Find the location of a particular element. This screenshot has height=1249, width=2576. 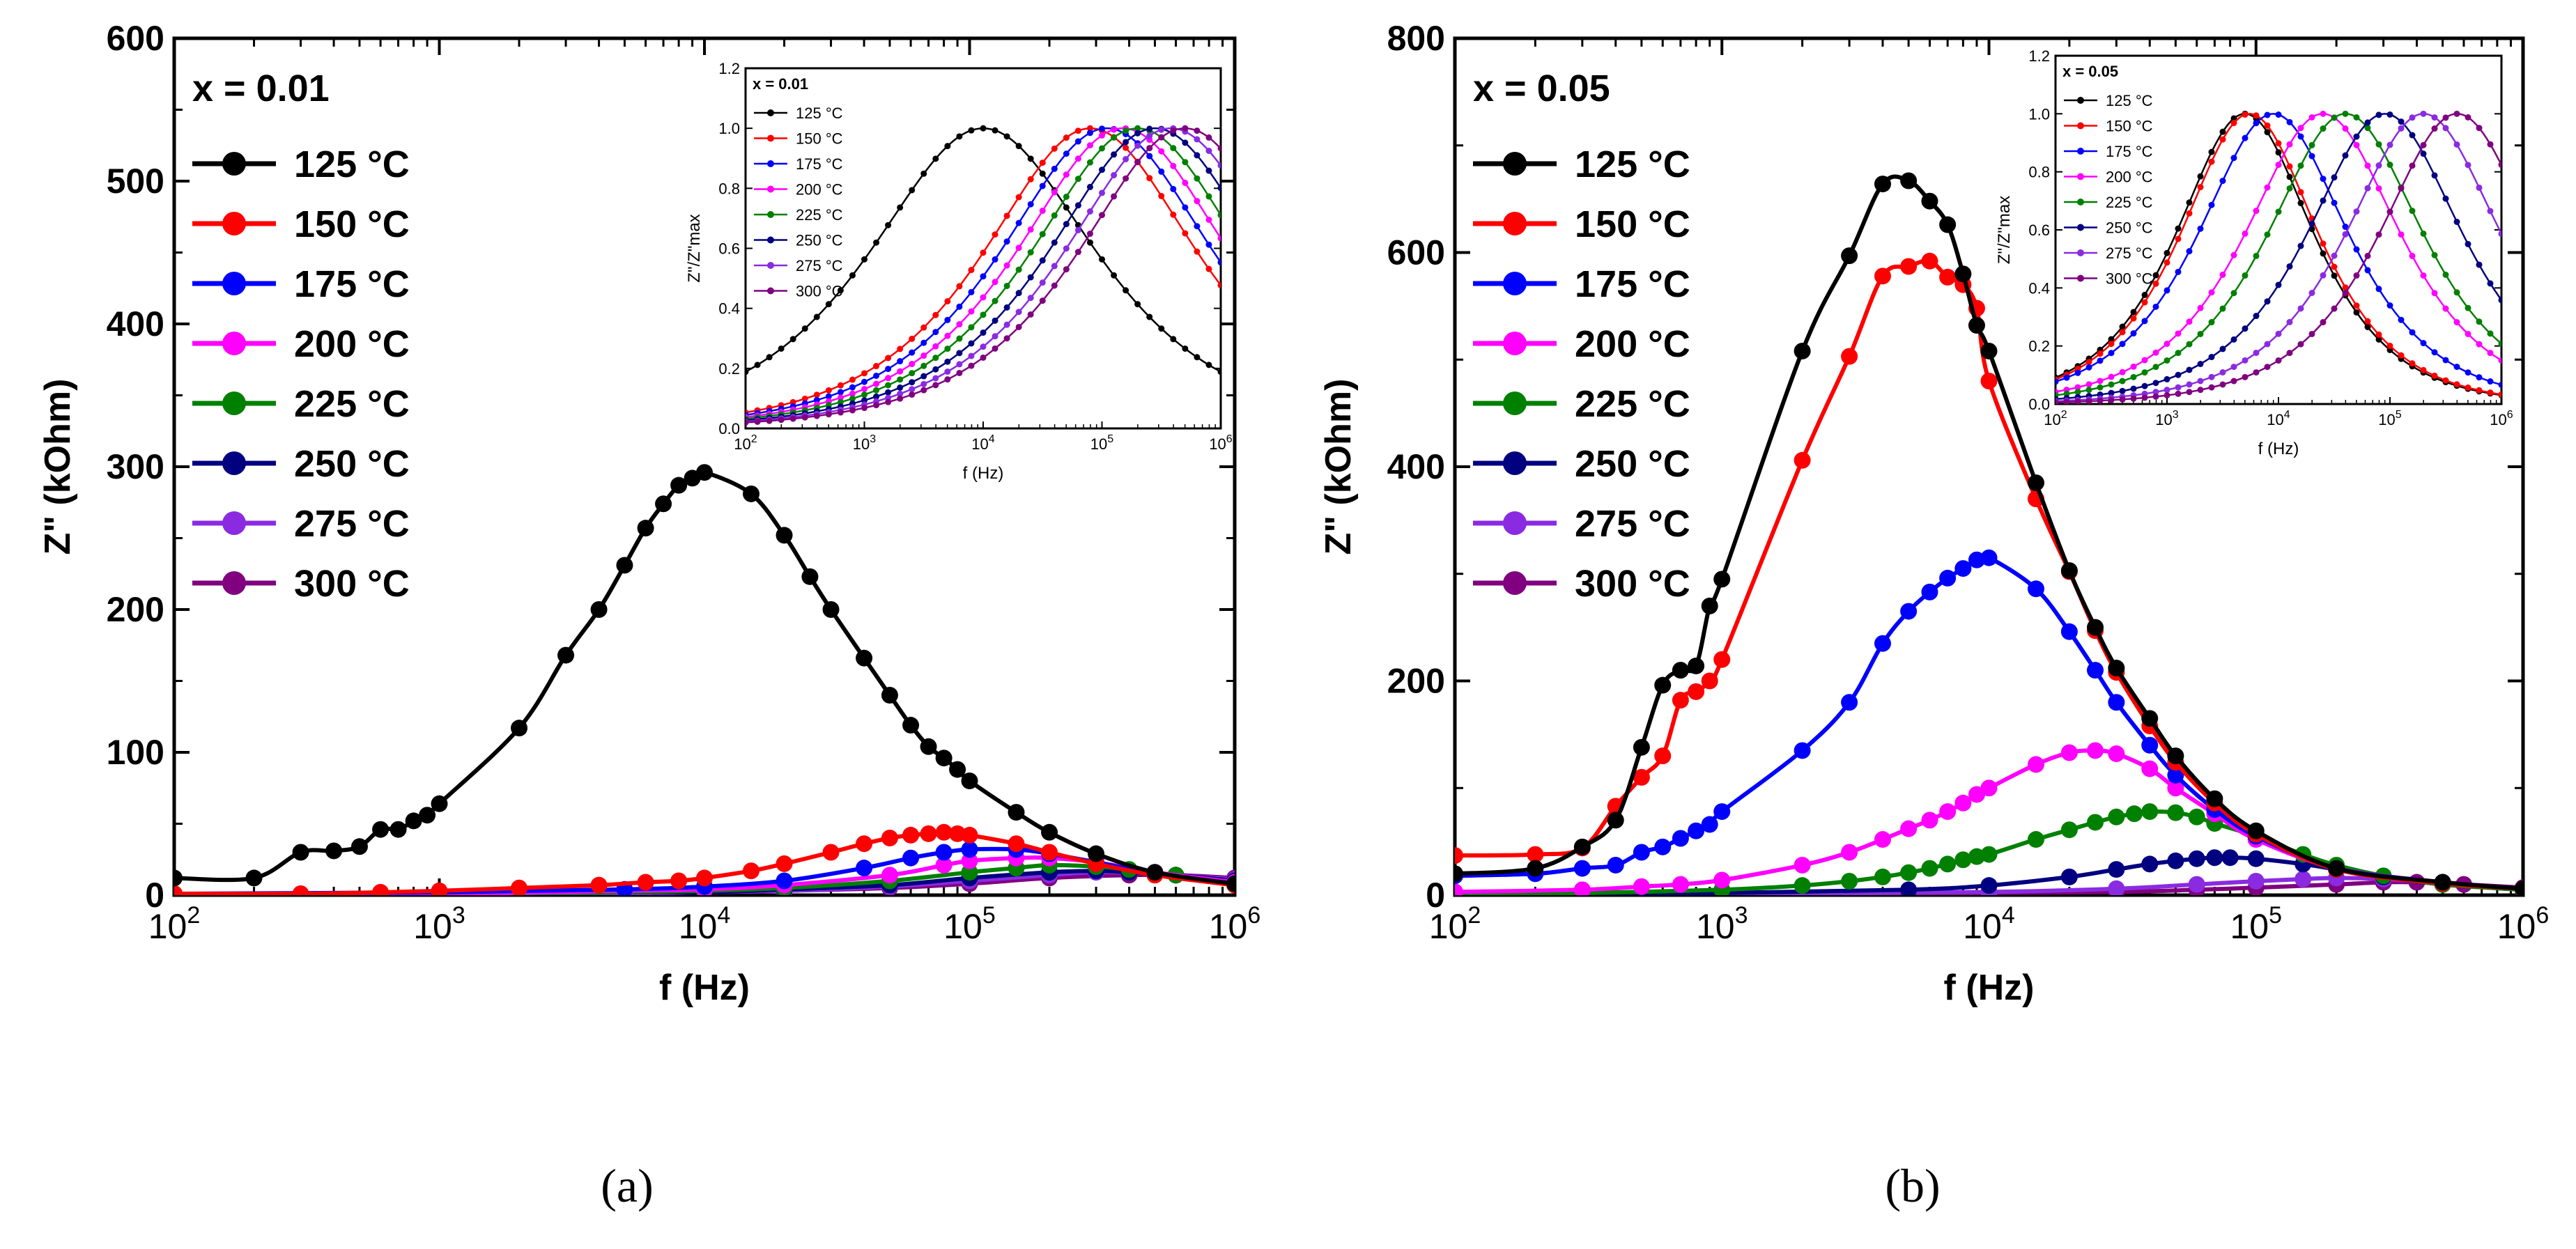

inset-y-tick-label: 0.4 is located at coordinates (2039, 288).